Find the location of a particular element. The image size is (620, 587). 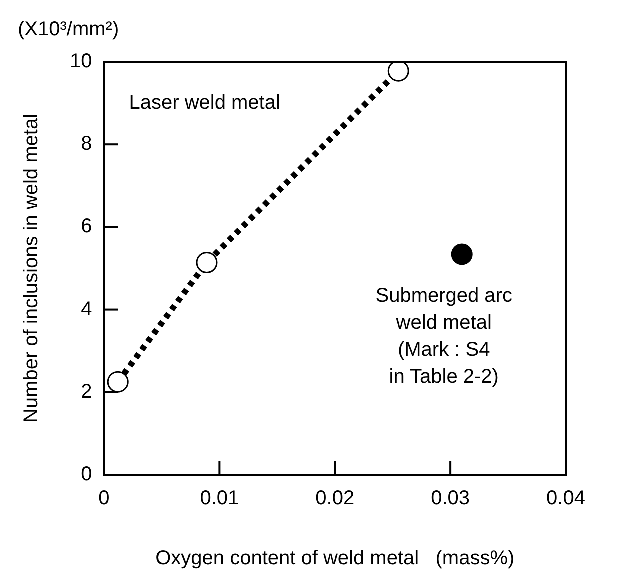

y-tick-label: 10 is located at coordinates (81, 61).